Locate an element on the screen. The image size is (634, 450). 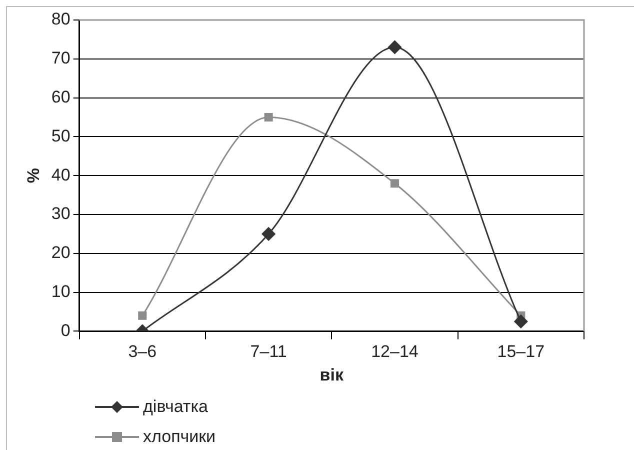
y-tick-label: 30 is located at coordinates (60, 214).